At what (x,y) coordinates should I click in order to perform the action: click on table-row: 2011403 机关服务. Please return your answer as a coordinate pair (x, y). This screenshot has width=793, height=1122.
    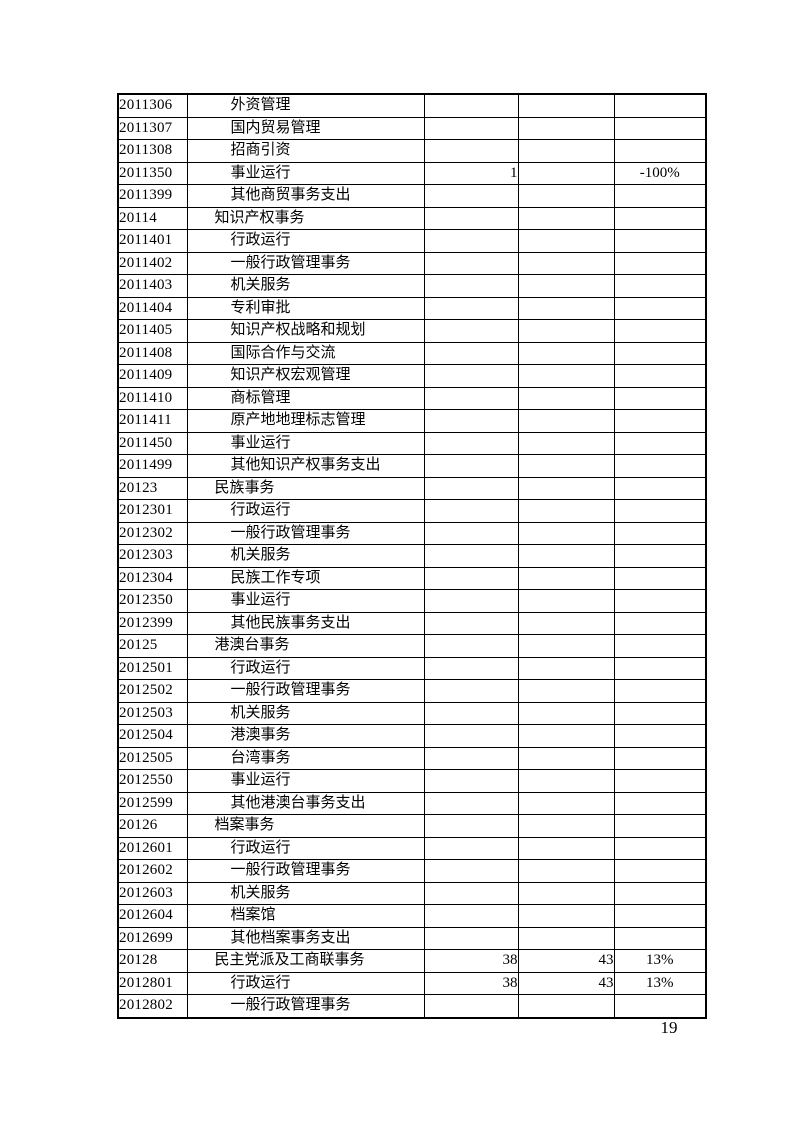
    Looking at the image, I should click on (412, 286).